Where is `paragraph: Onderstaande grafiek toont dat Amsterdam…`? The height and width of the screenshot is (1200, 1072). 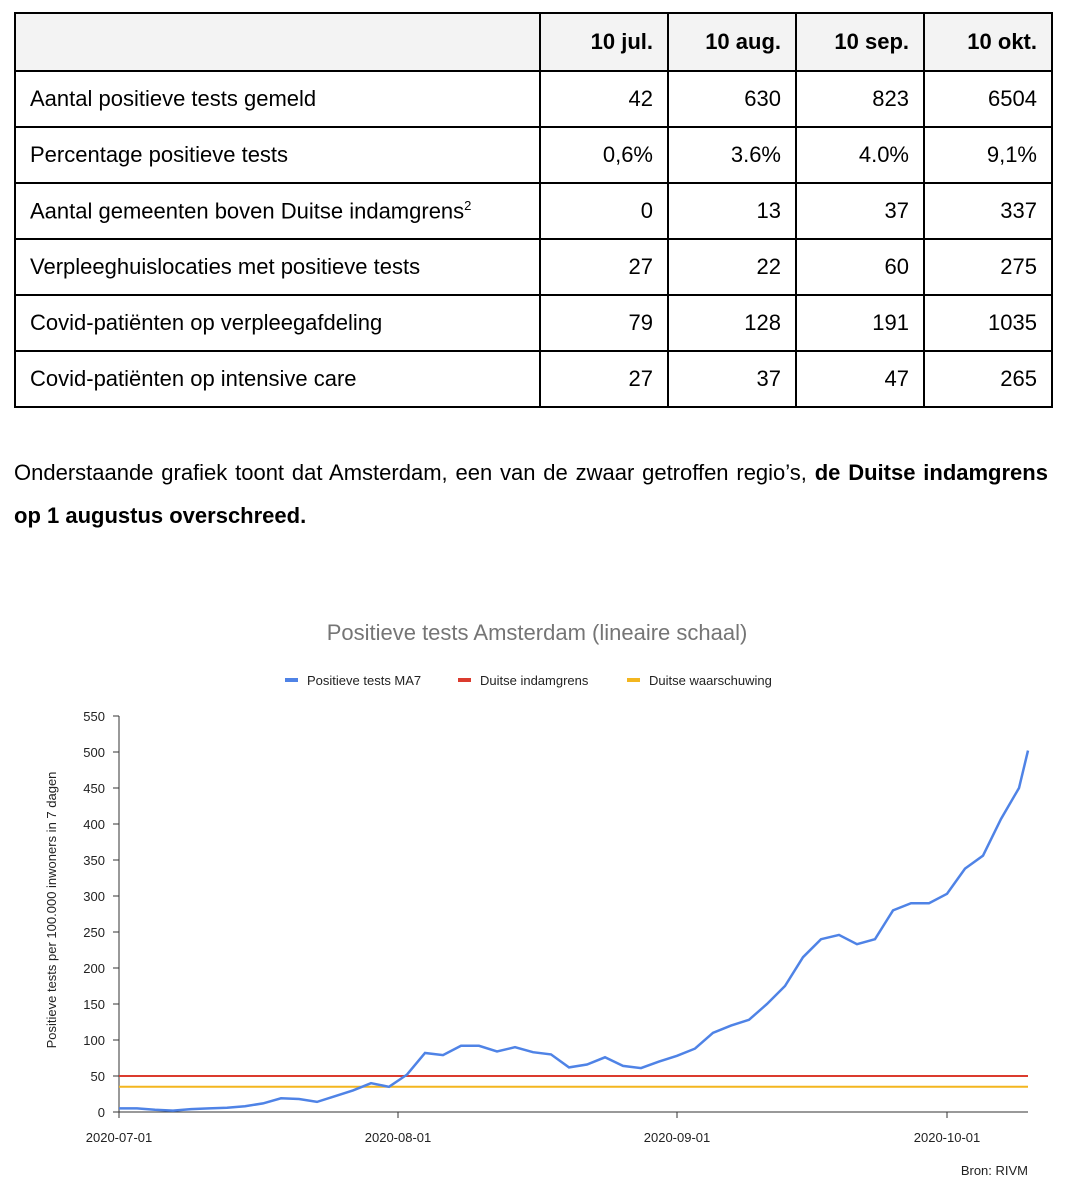 paragraph: Onderstaande grafiek toont dat Amsterdam… is located at coordinates (531, 494).